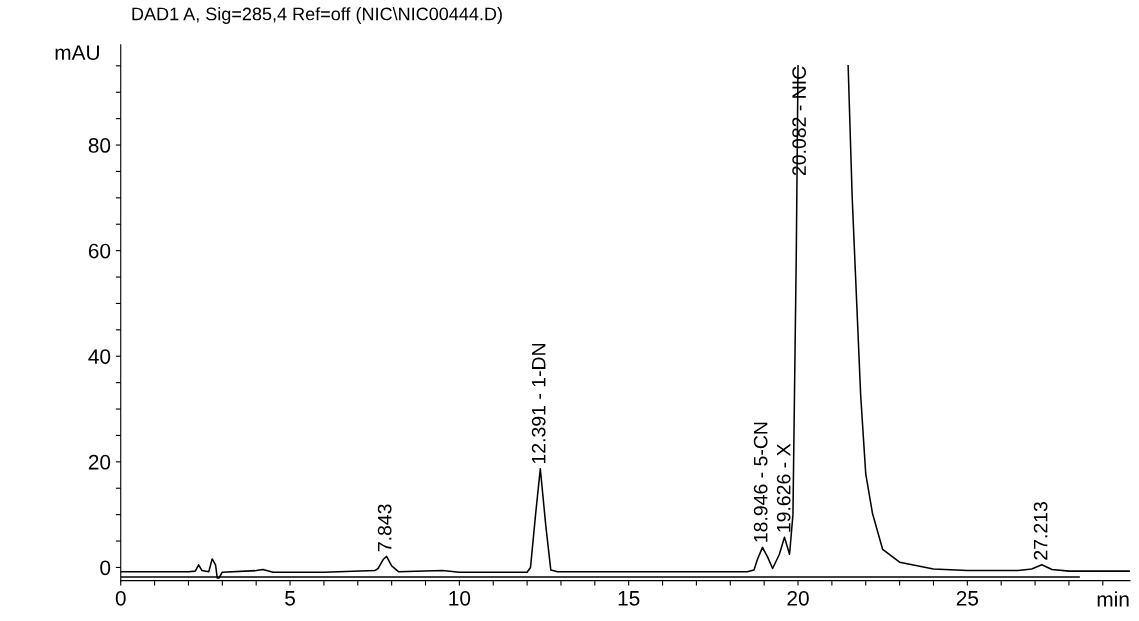 The image size is (1139, 621). Describe the element at coordinates (105, 568) in the screenshot. I see `y-tick-label: 0` at that location.